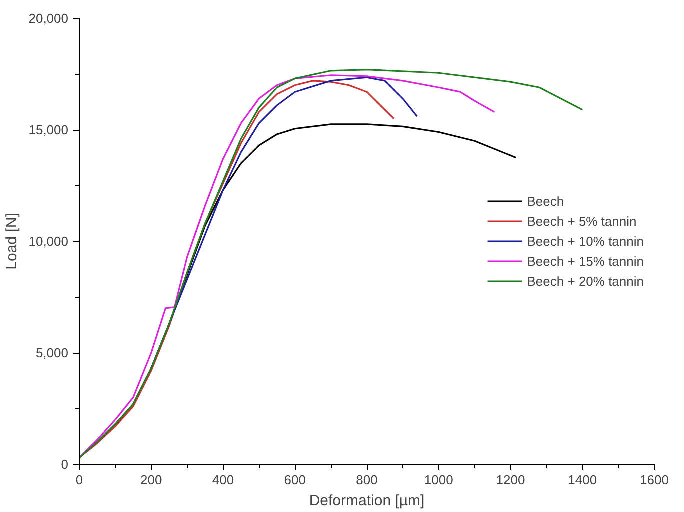 Image resolution: width=684 pixels, height=512 pixels. Describe the element at coordinates (439, 480) in the screenshot. I see `x-tick-label: 1000` at that location.